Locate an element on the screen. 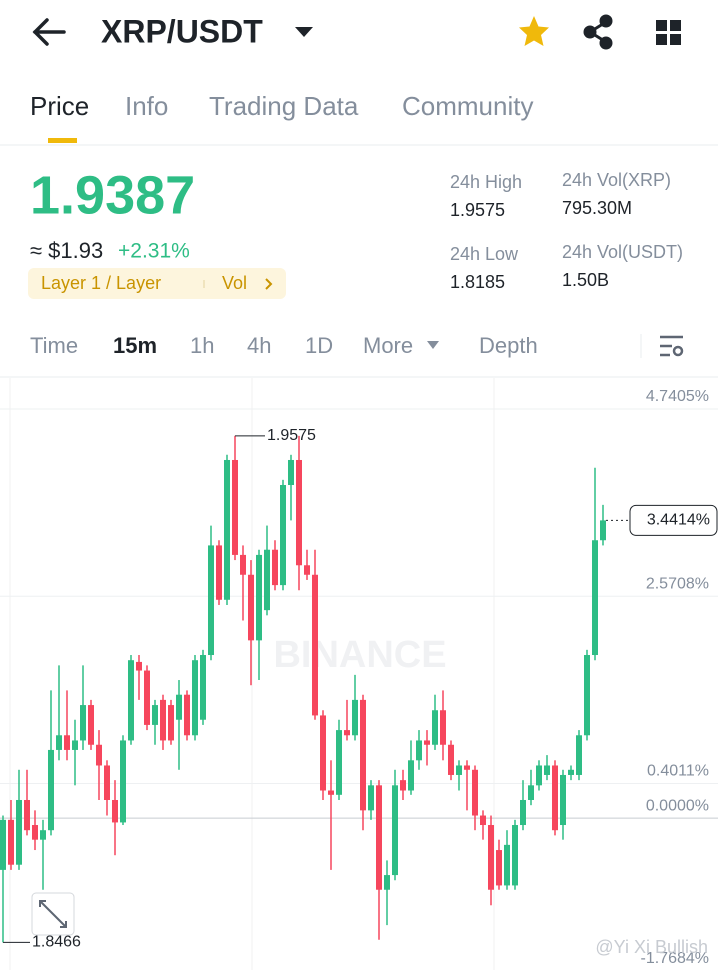 The height and width of the screenshot is (970, 718). fiat-price: ≈ $1.93 is located at coordinates (66, 250).